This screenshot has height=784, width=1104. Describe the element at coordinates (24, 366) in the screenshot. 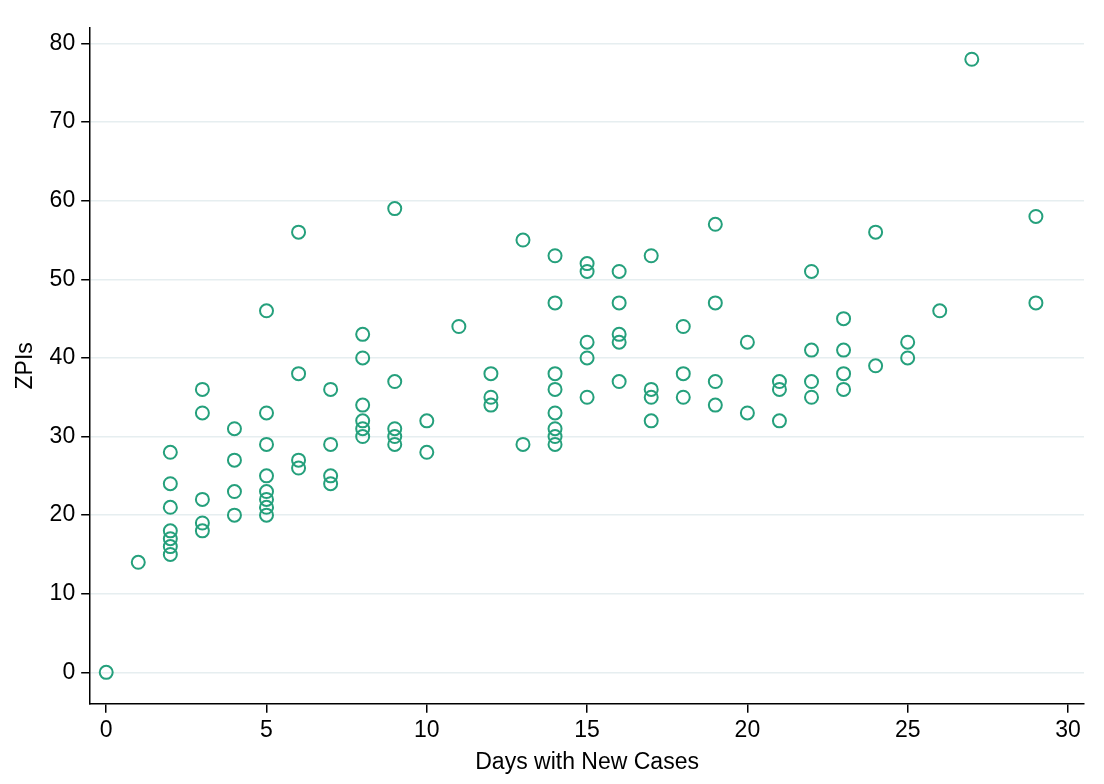

I see `y-axis-title: ZPIs` at that location.